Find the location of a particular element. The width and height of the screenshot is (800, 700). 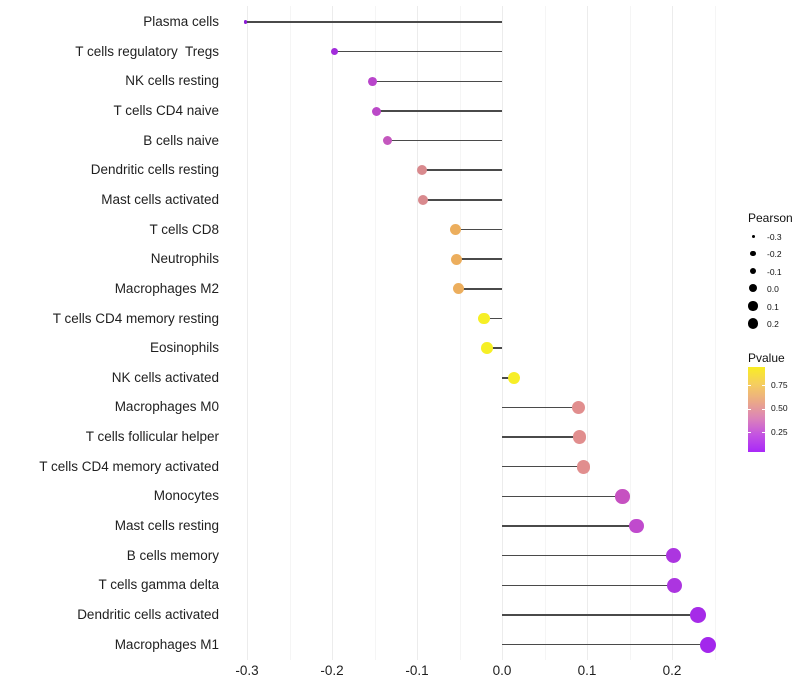

pvalue-gradient-bar is located at coordinates (756, 409).